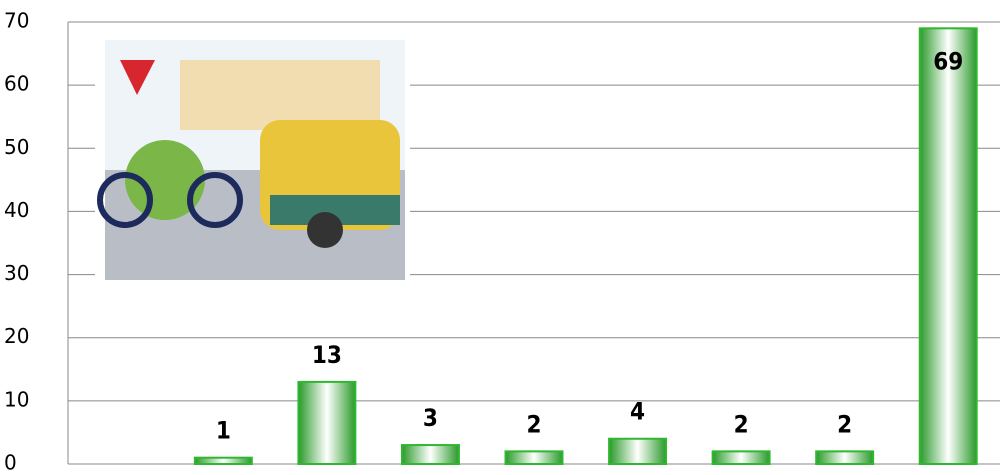 This screenshot has width=1000, height=475. Describe the element at coordinates (16, 210) in the screenshot. I see `y-tick-label: 40` at that location.